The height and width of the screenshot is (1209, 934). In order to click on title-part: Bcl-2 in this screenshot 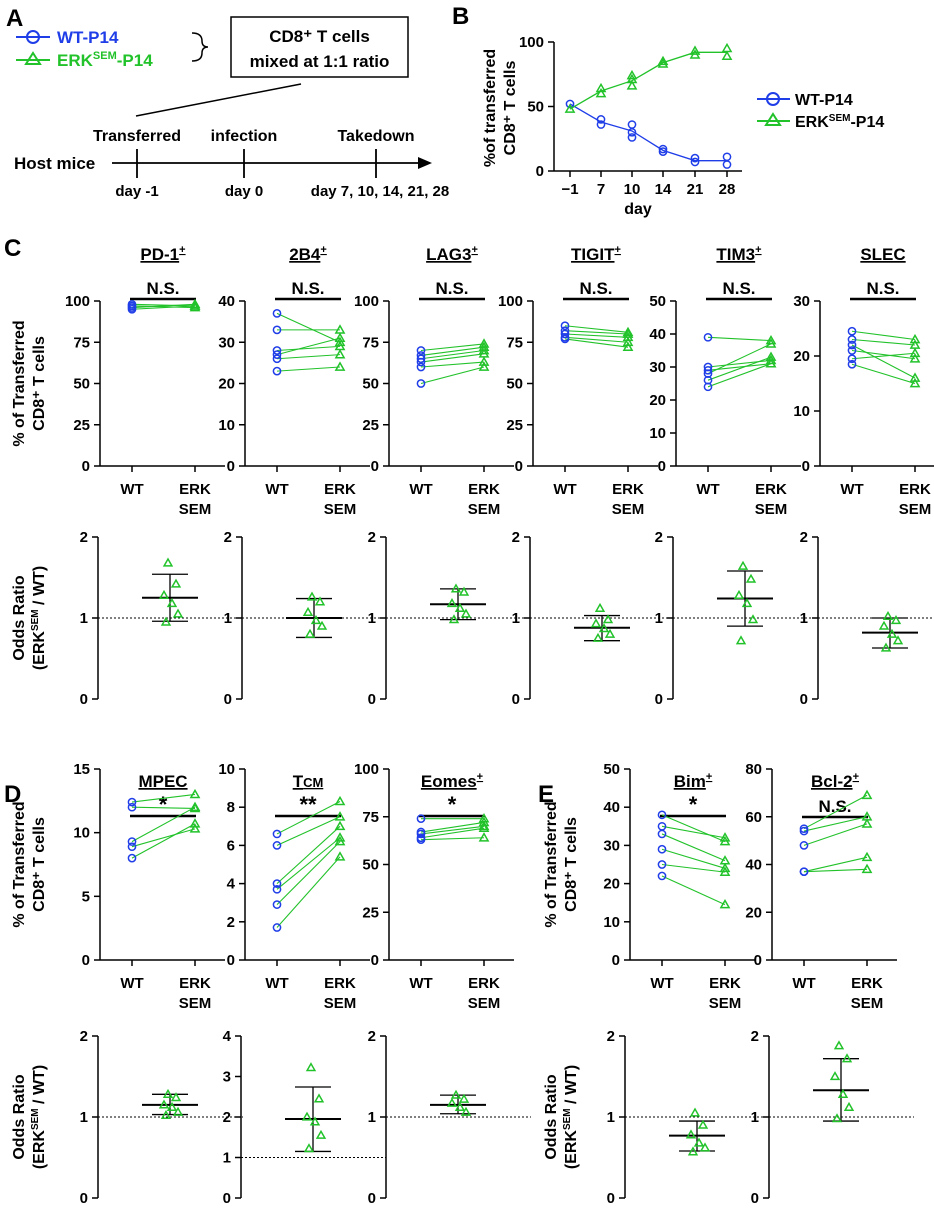, I will do `click(832, 781)`.